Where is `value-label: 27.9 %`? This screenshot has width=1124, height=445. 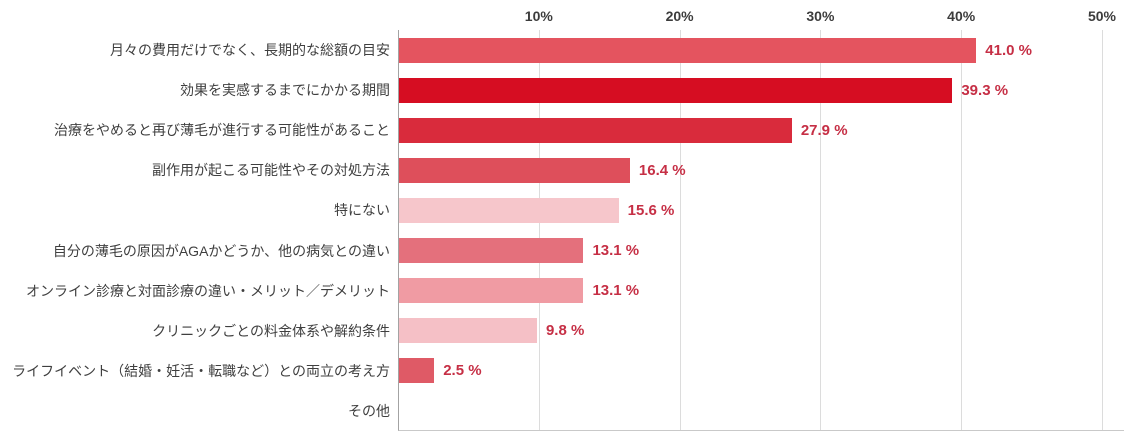 value-label: 27.9 % is located at coordinates (824, 130).